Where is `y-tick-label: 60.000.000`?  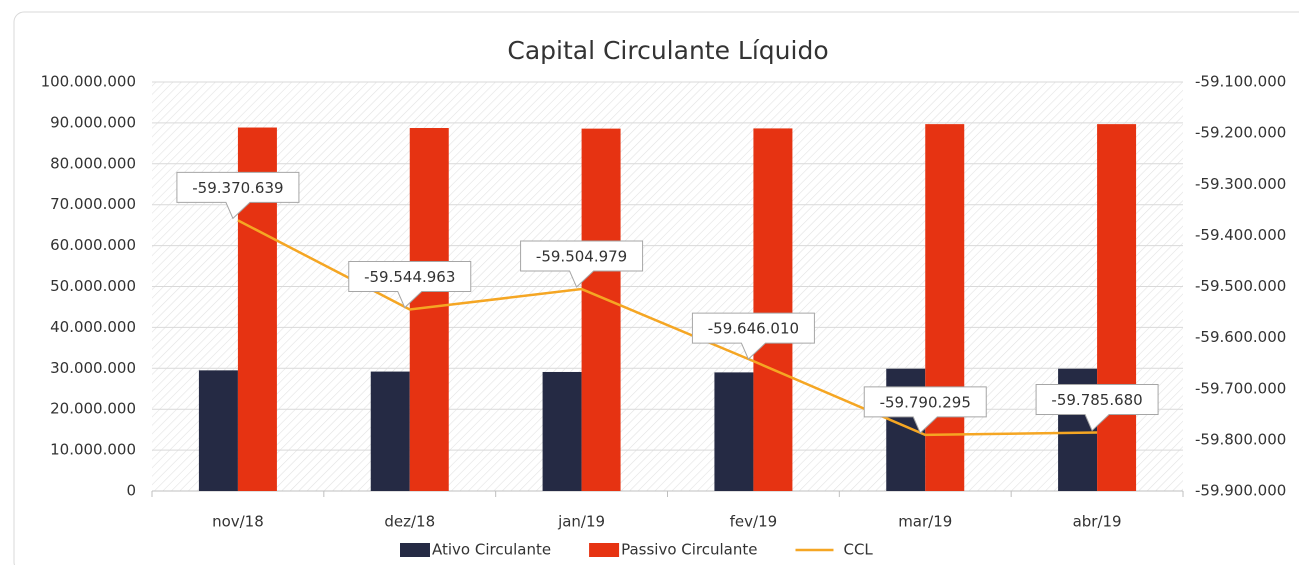 y-tick-label: 60.000.000 is located at coordinates (93, 245).